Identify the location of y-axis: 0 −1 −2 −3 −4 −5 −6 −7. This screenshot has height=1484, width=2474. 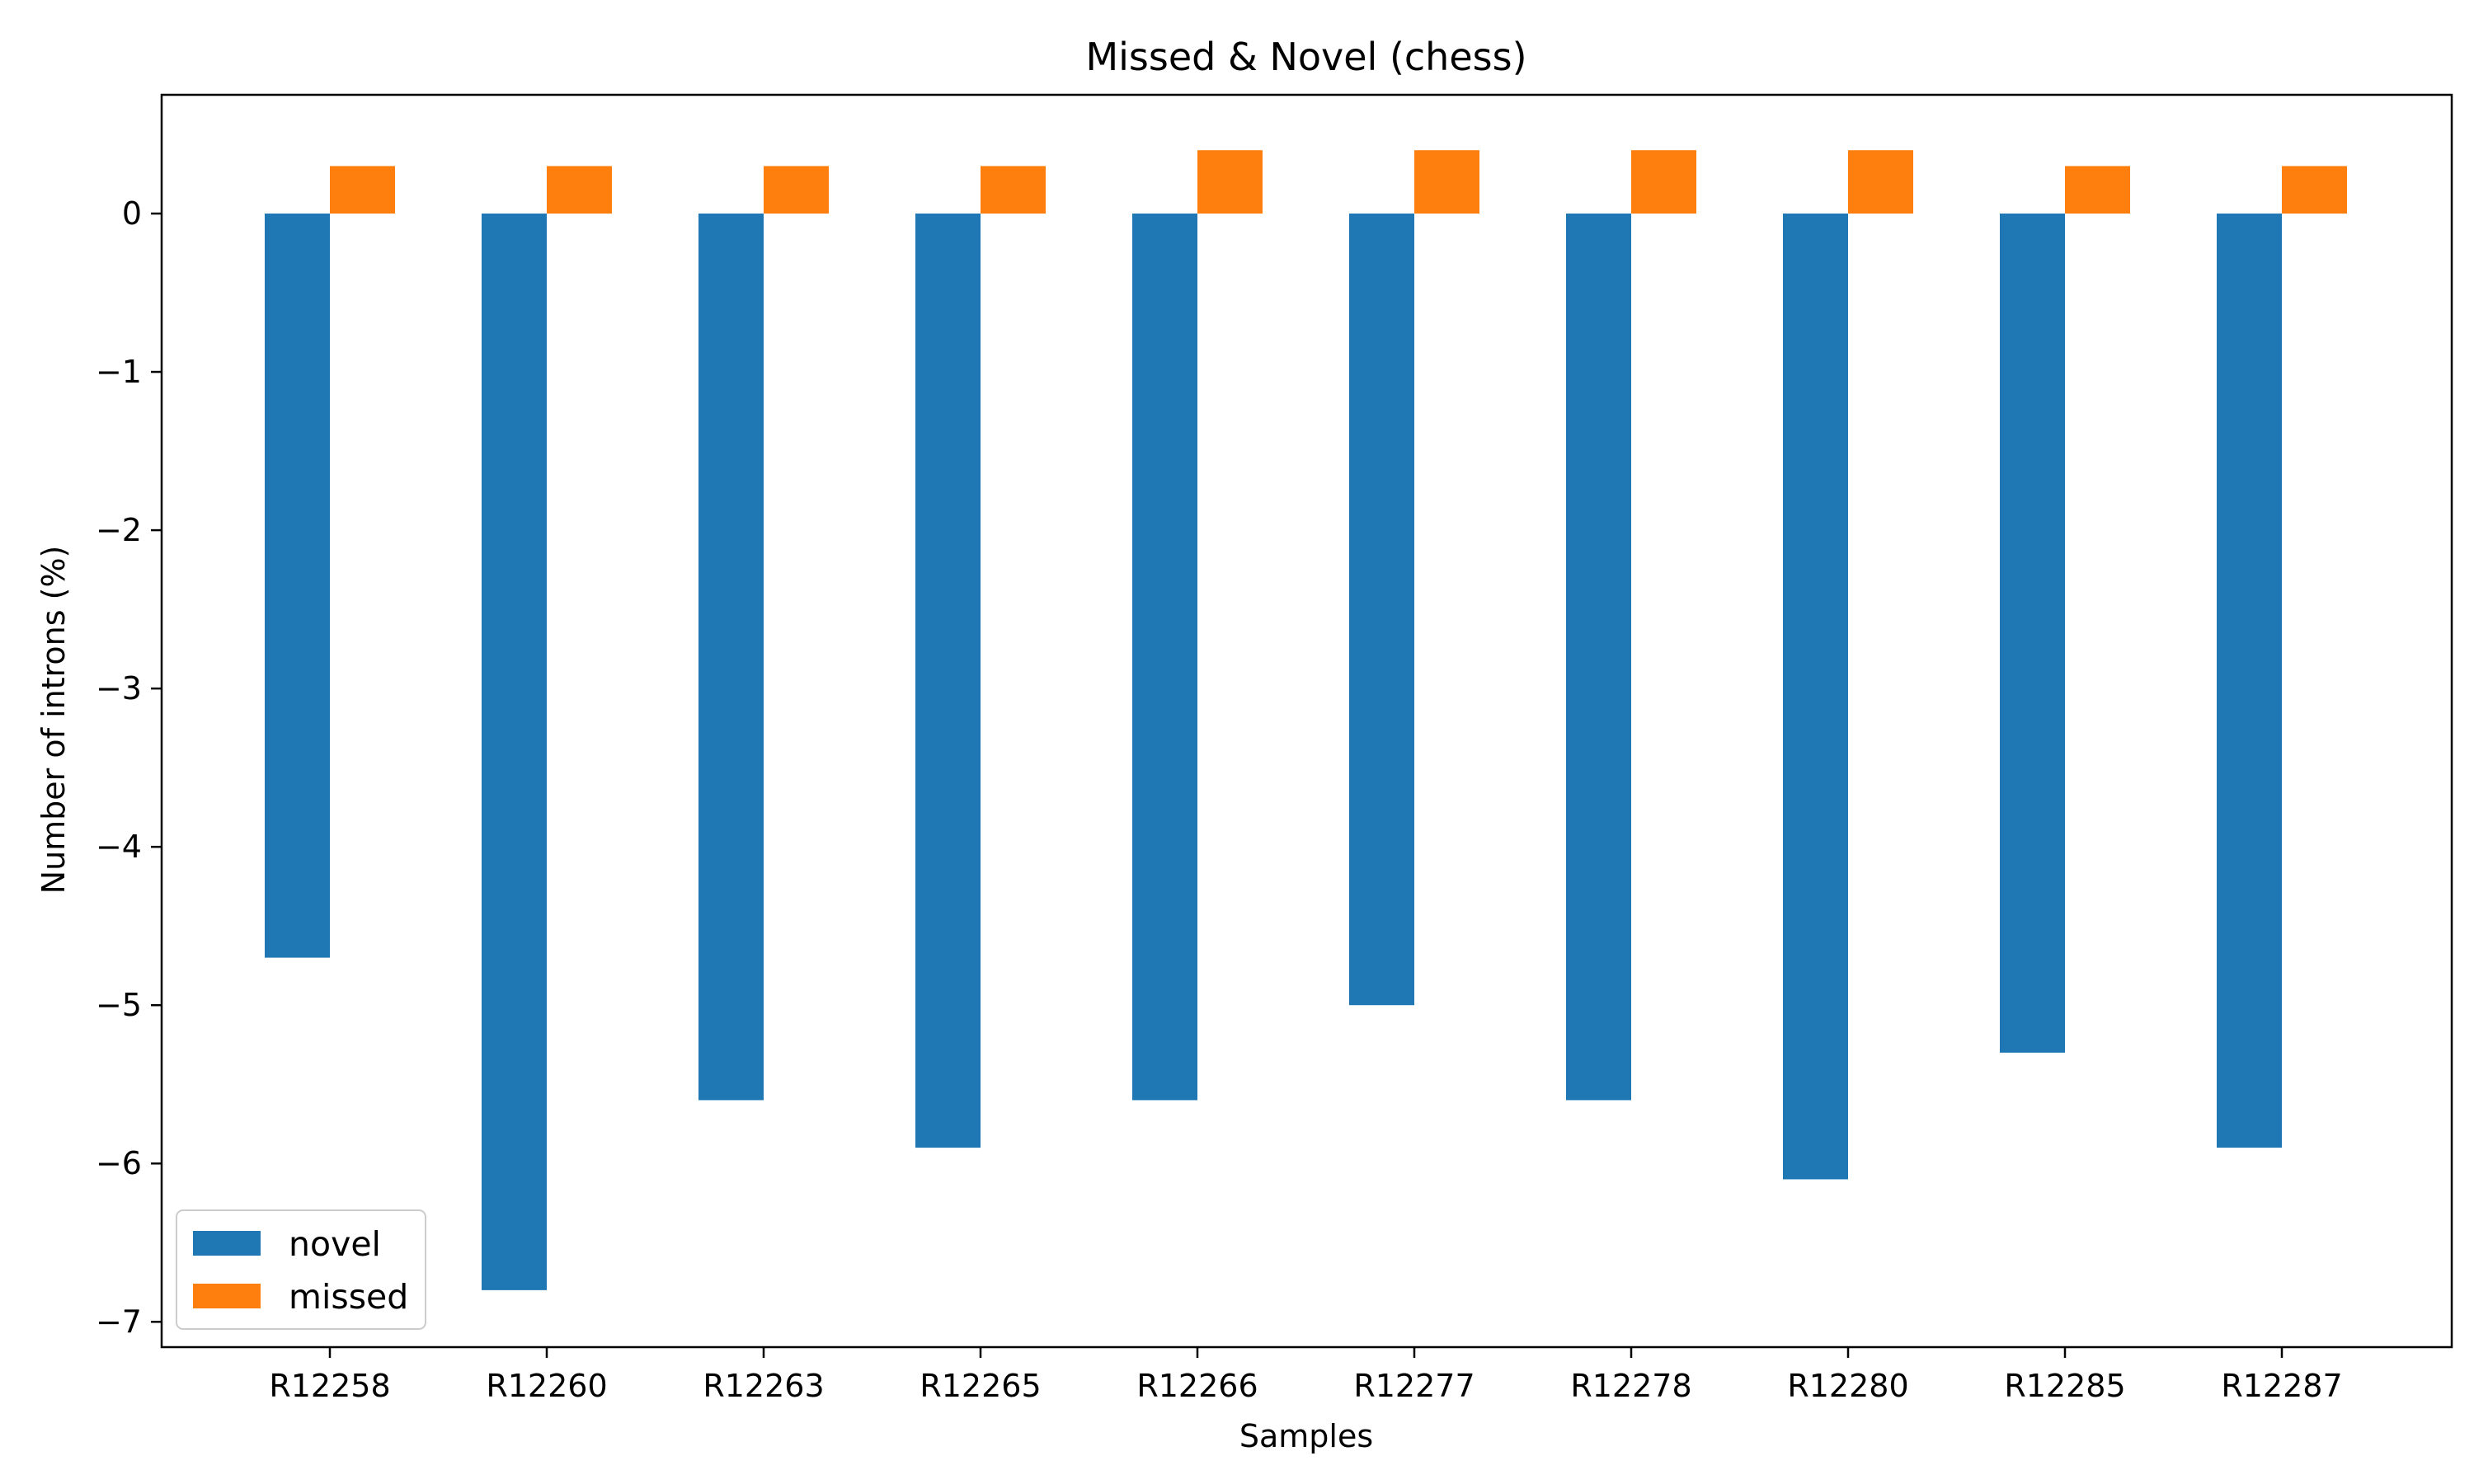
(129, 767).